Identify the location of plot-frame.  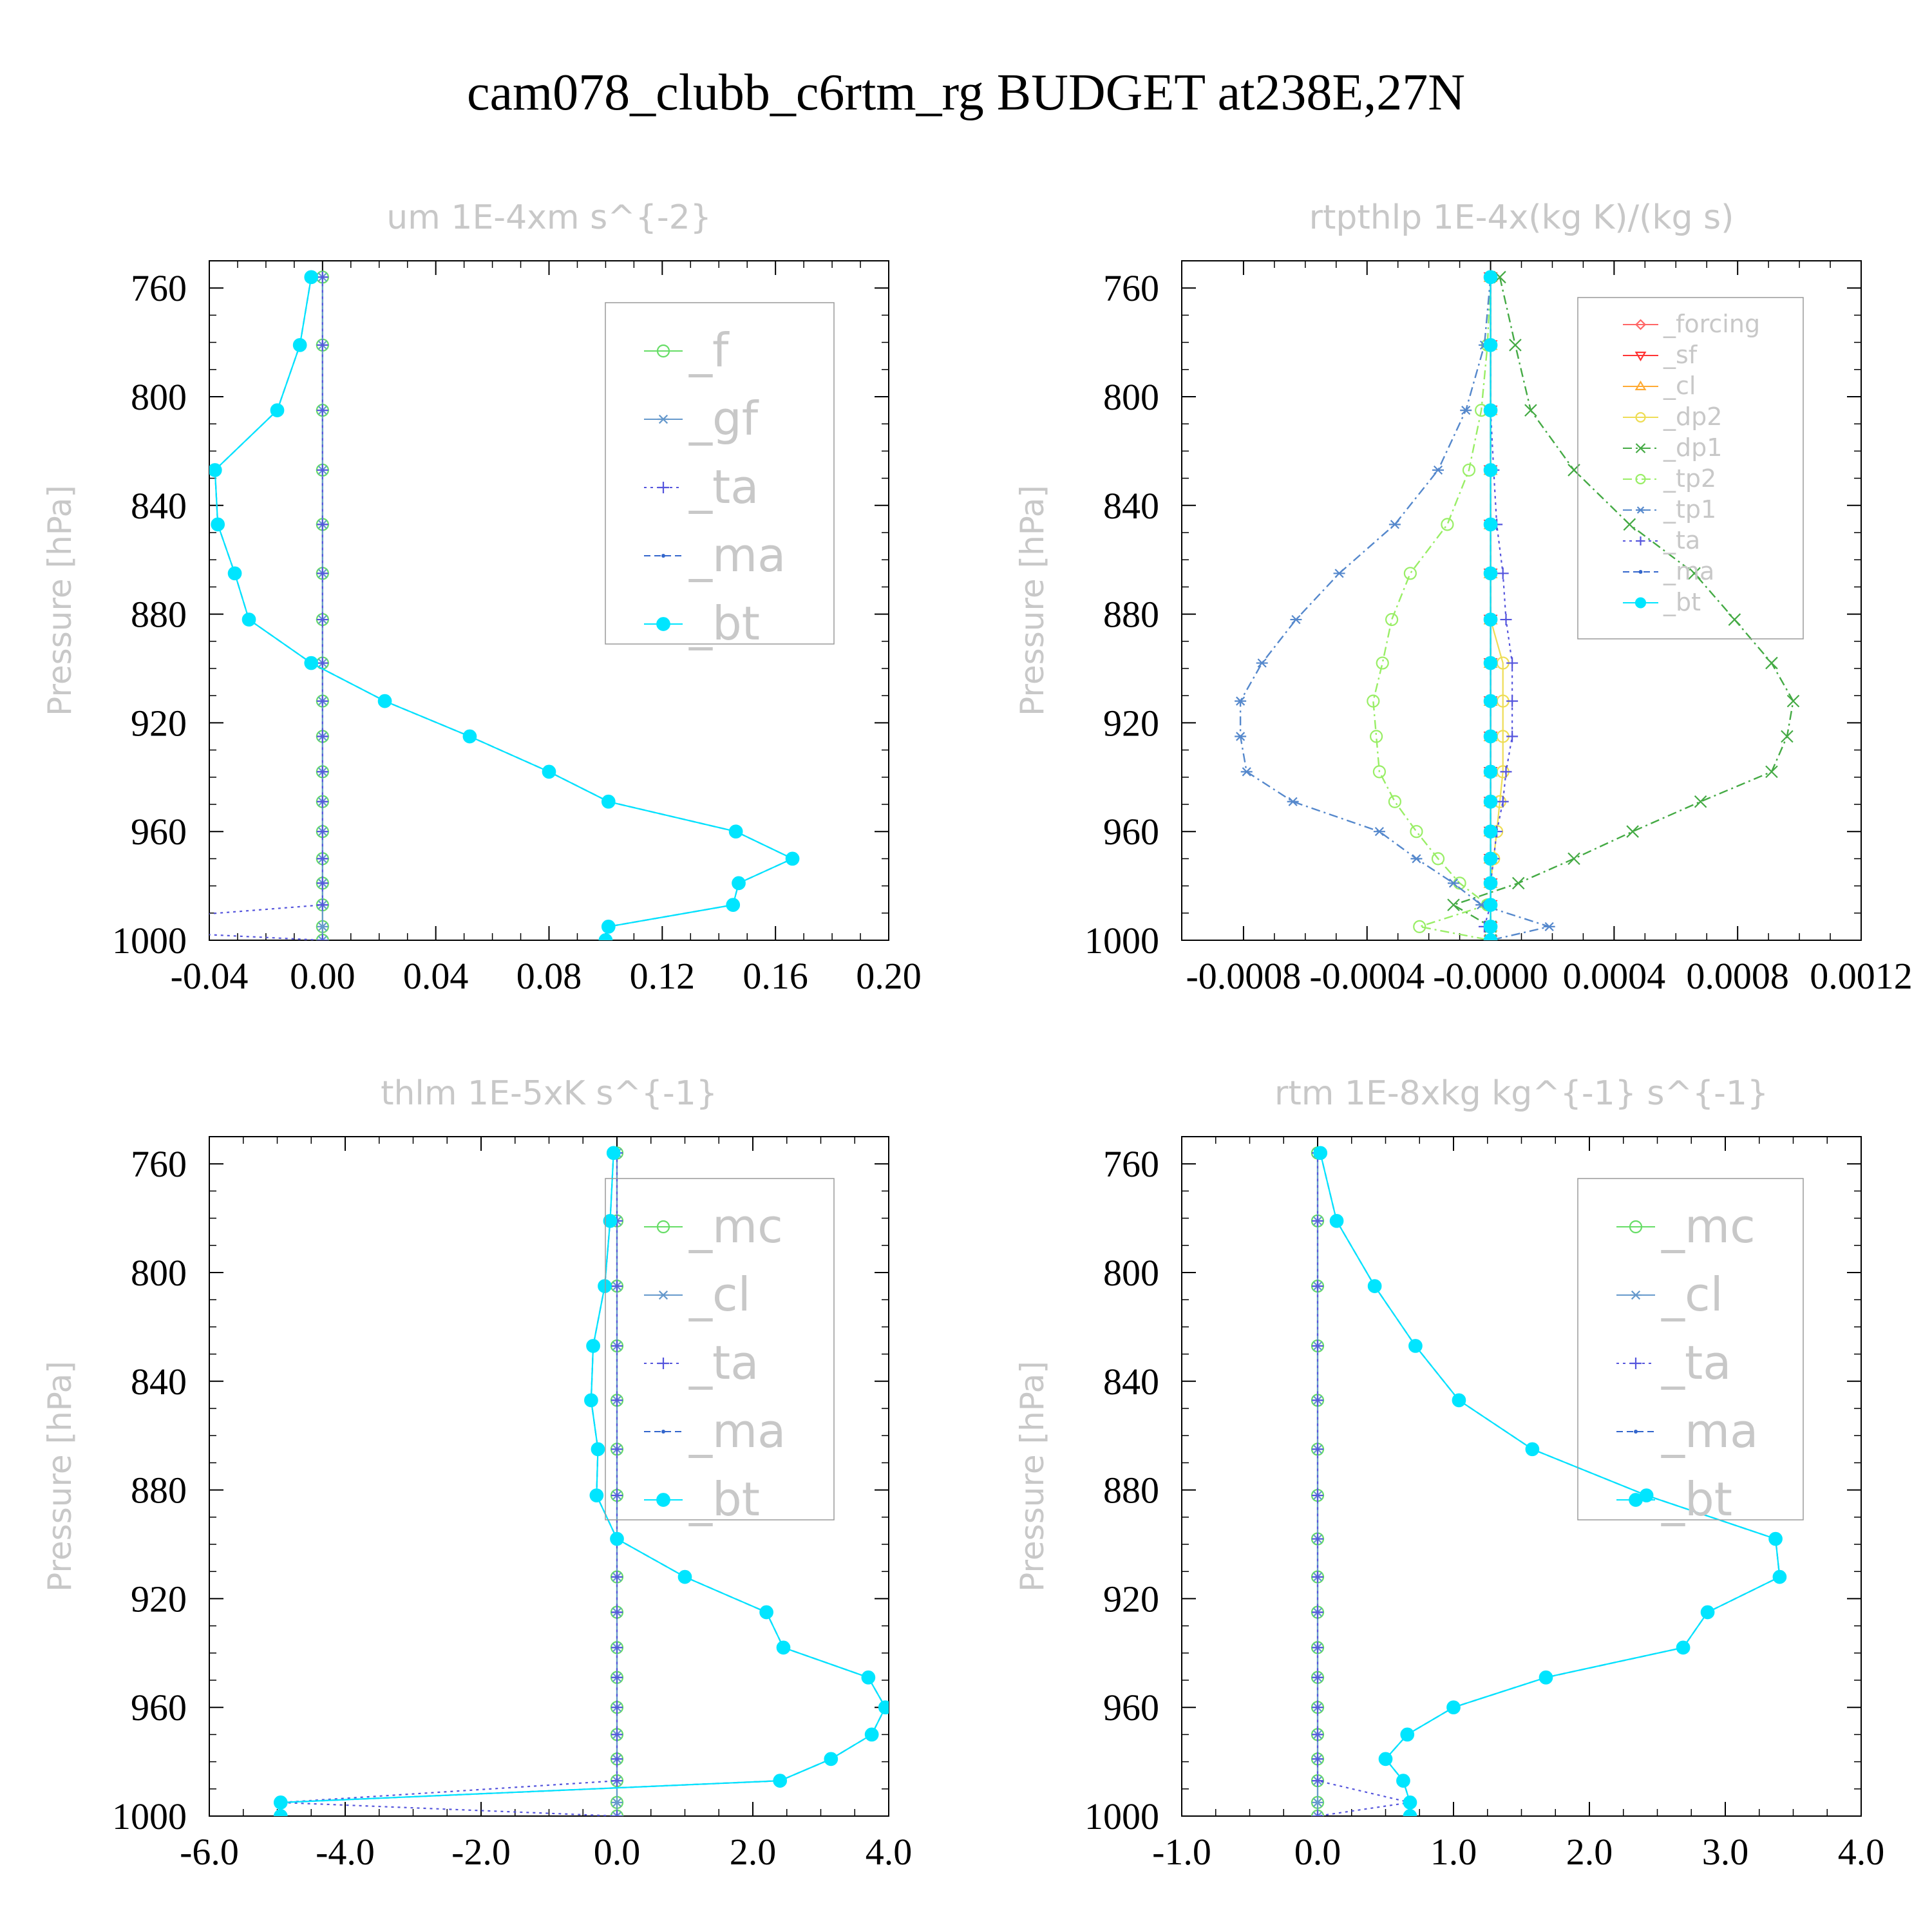
(549, 1477).